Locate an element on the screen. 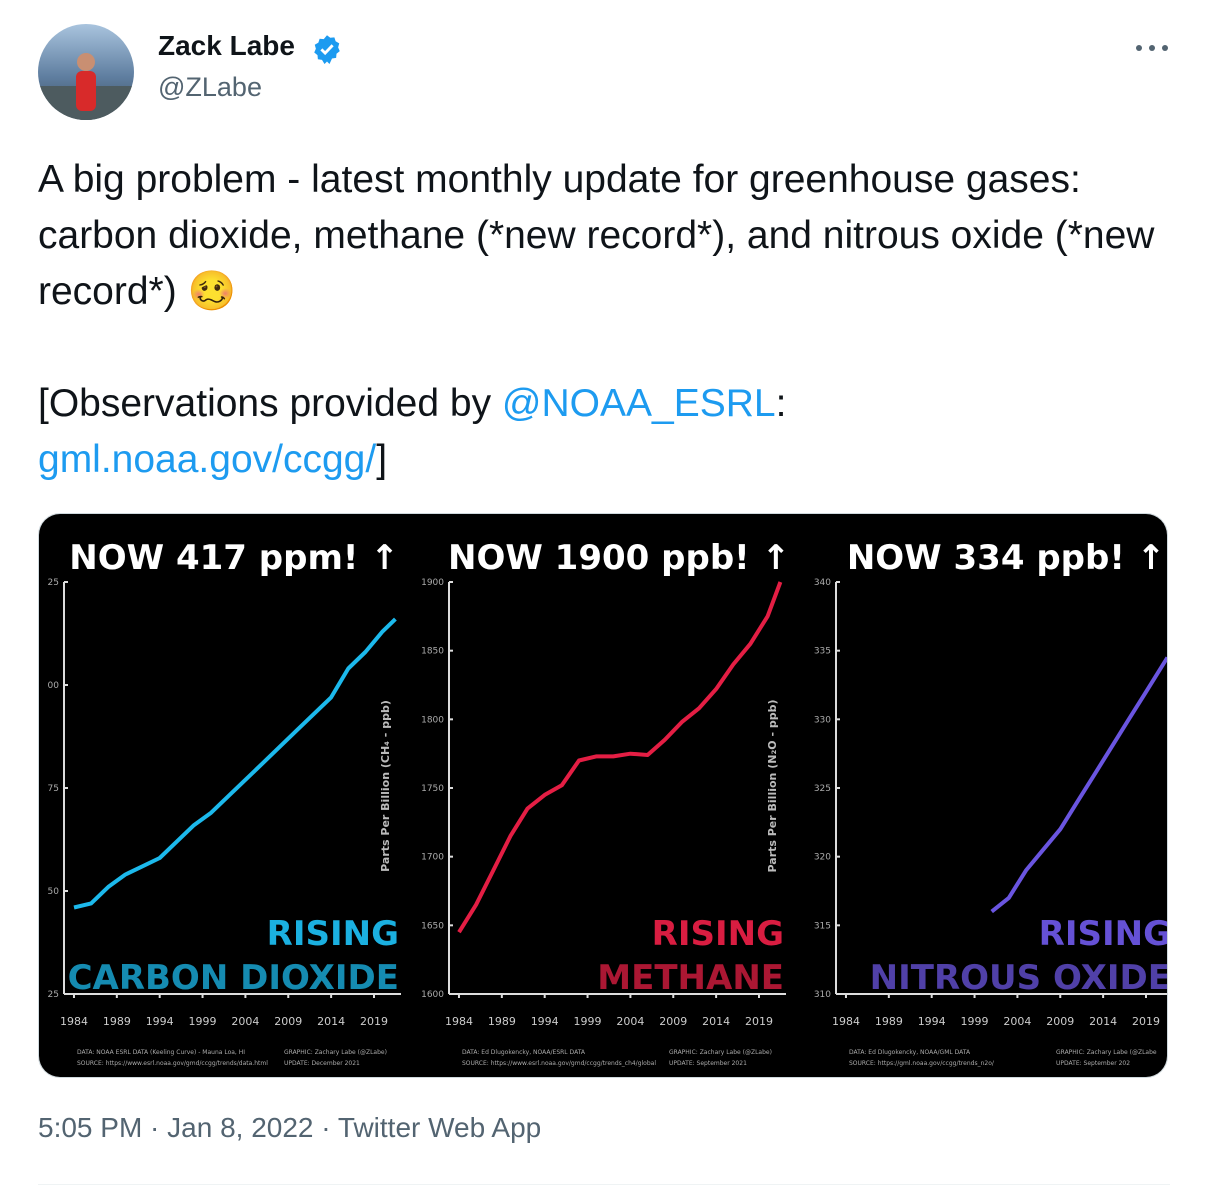  author-name: Zack Labe is located at coordinates (226, 45).